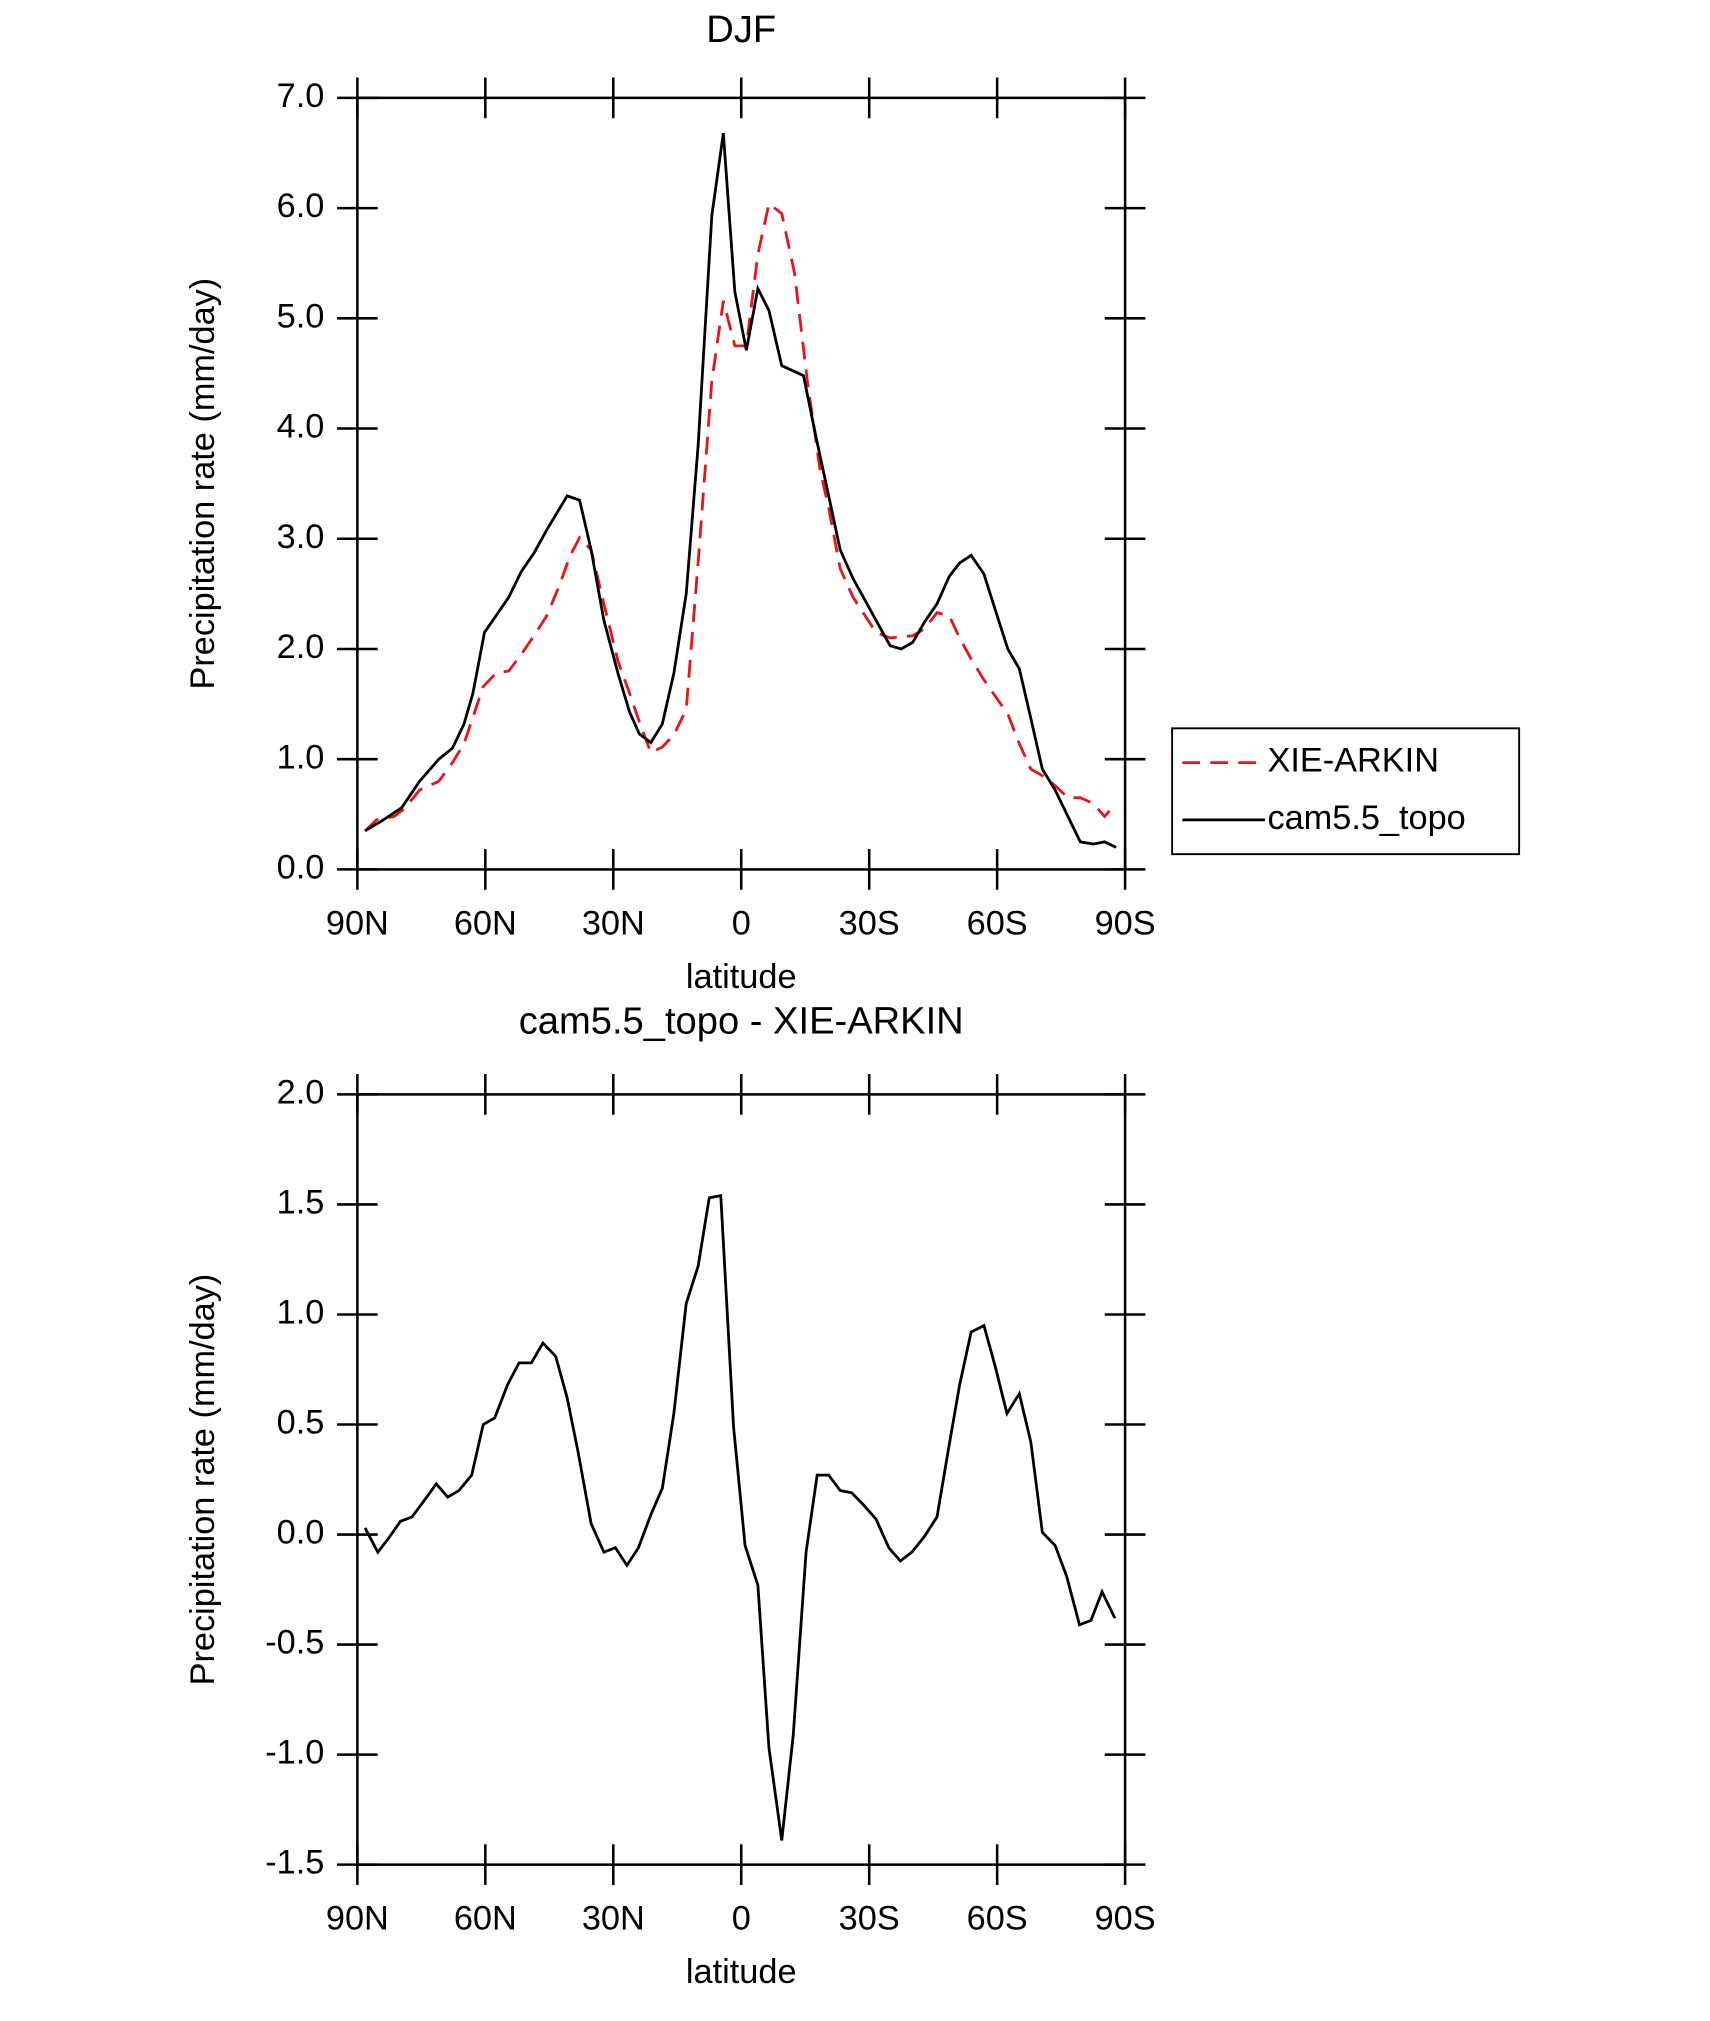  Describe the element at coordinates (741, 1020) in the screenshot. I see `chart-title: cam5.5_topo - XIE-ARKIN` at that location.